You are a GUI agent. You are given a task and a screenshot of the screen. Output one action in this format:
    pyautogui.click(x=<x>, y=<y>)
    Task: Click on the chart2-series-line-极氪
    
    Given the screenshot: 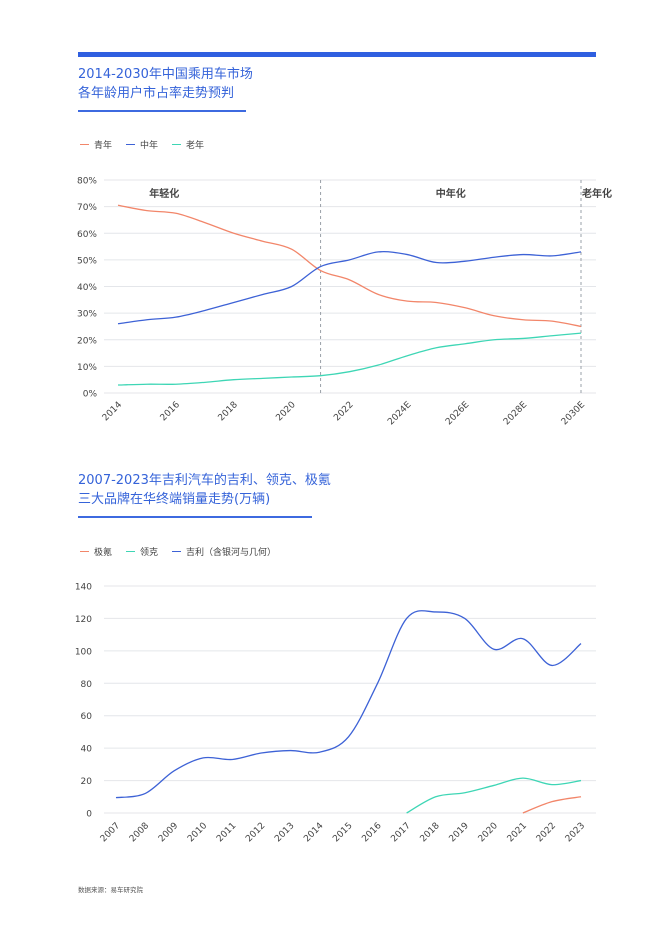 What is the action you would take?
    pyautogui.click(x=552, y=805)
    